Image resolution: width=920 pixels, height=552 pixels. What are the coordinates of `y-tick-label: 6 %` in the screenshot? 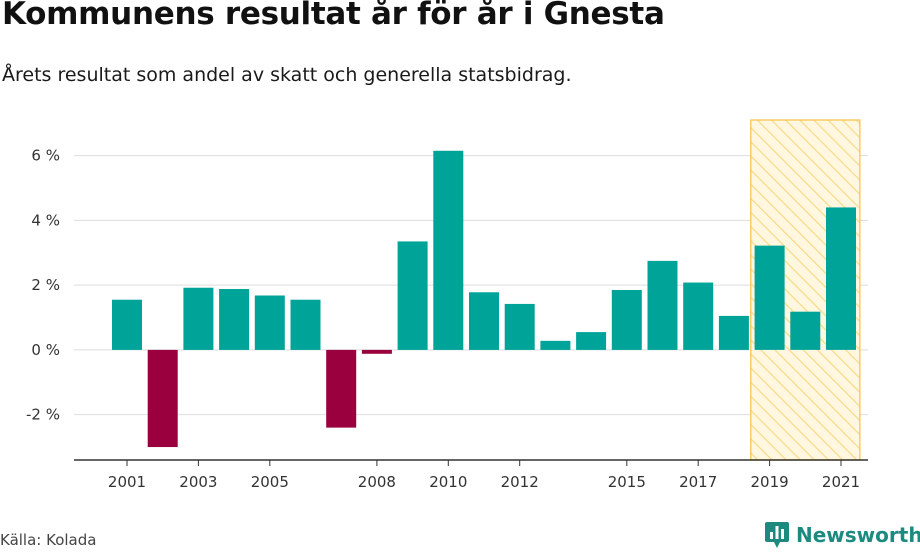 It's located at (45, 156).